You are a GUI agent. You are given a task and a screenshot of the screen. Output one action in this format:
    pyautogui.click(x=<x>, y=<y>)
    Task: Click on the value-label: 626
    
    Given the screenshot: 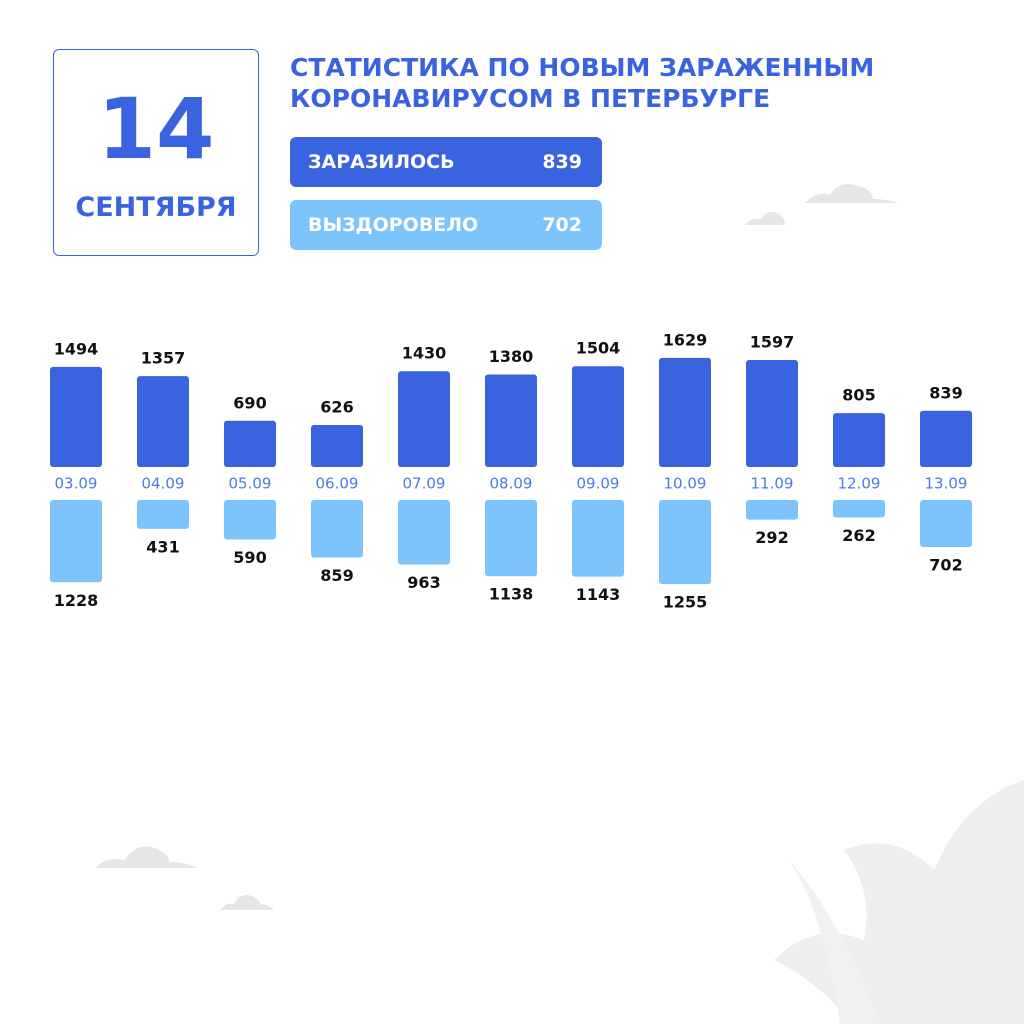 What is the action you would take?
    pyautogui.click(x=336, y=407)
    